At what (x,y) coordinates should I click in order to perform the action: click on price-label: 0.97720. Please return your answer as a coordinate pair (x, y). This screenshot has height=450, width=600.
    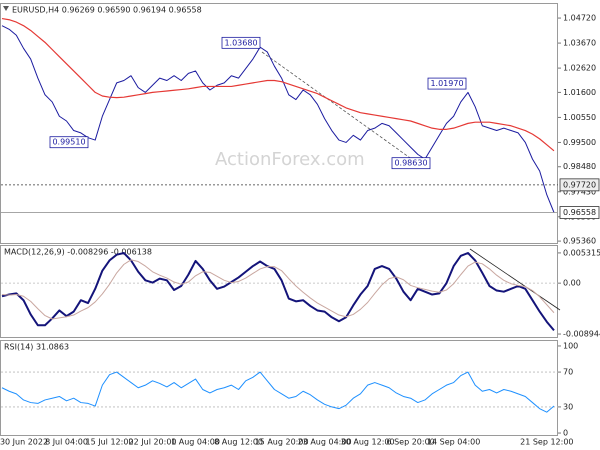
    Looking at the image, I should click on (579, 184).